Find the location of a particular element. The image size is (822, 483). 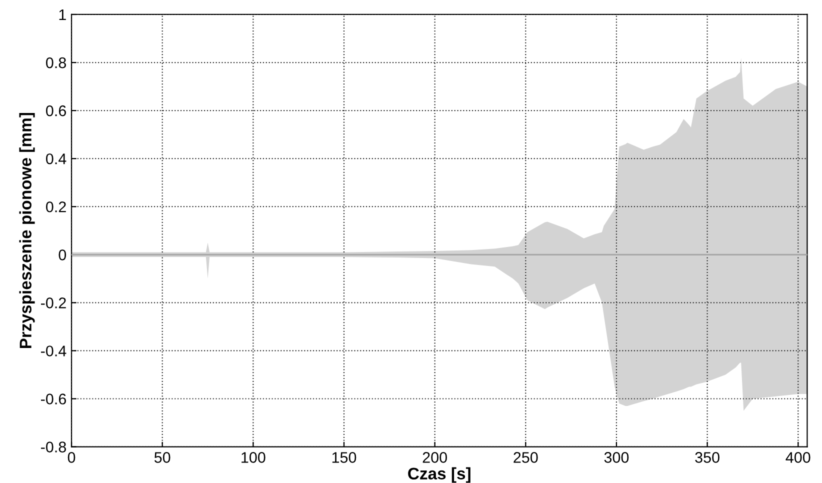

y-tick-label: 0 is located at coordinates (62, 255).